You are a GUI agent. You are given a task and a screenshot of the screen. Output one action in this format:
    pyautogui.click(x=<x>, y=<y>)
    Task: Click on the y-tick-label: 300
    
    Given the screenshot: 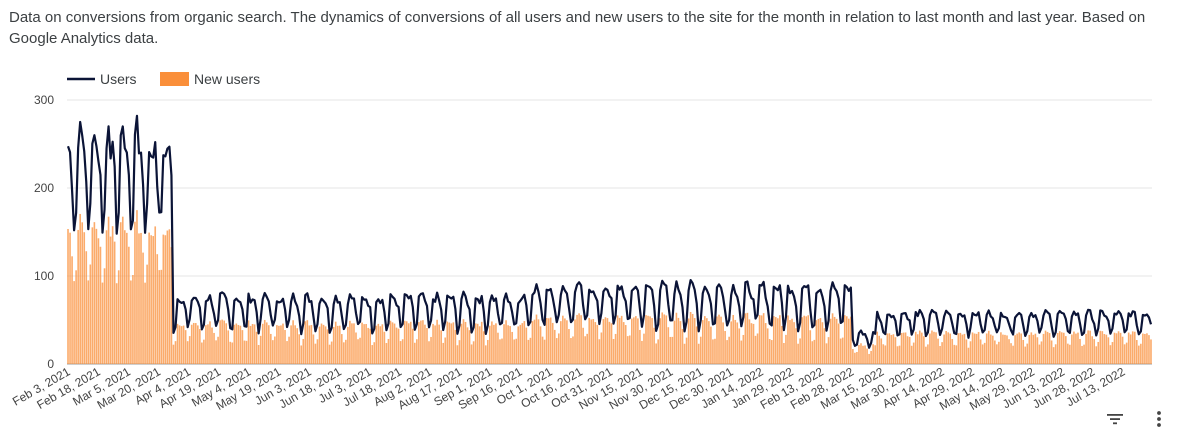 What is the action you would take?
    pyautogui.click(x=44, y=100)
    